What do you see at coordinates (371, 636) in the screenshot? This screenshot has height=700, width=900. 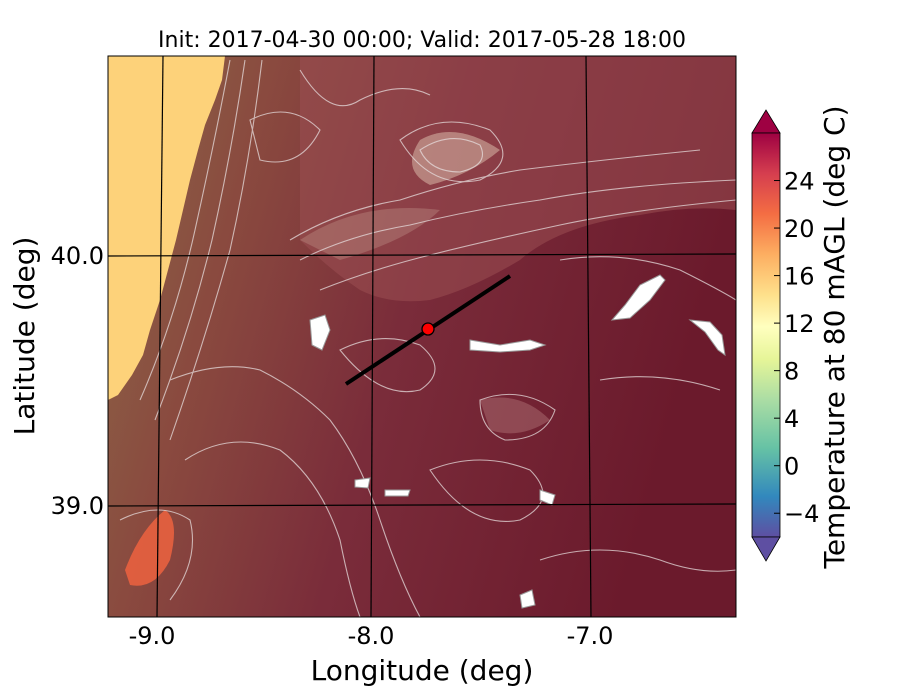 I see `x-tick-label: -8.0` at bounding box center [371, 636].